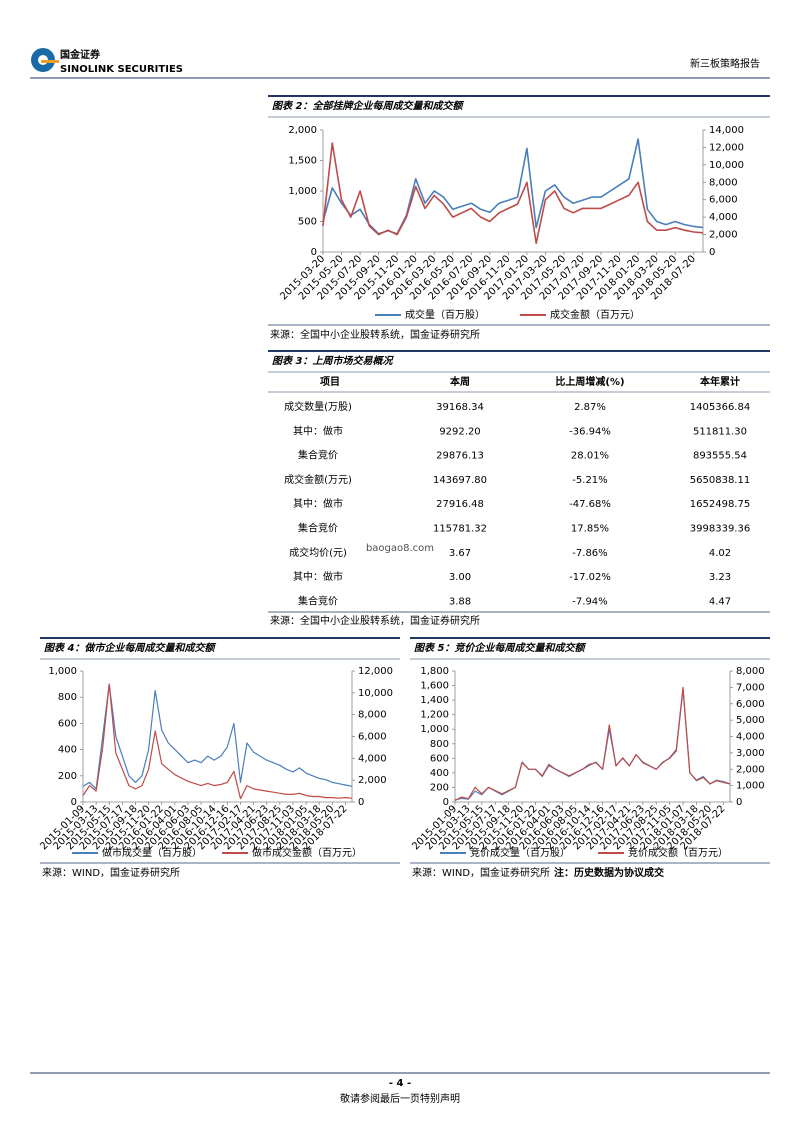 This screenshot has height=1136, width=800. What do you see at coordinates (460, 553) in the screenshot?
I see `table-cell: 3.67` at bounding box center [460, 553].